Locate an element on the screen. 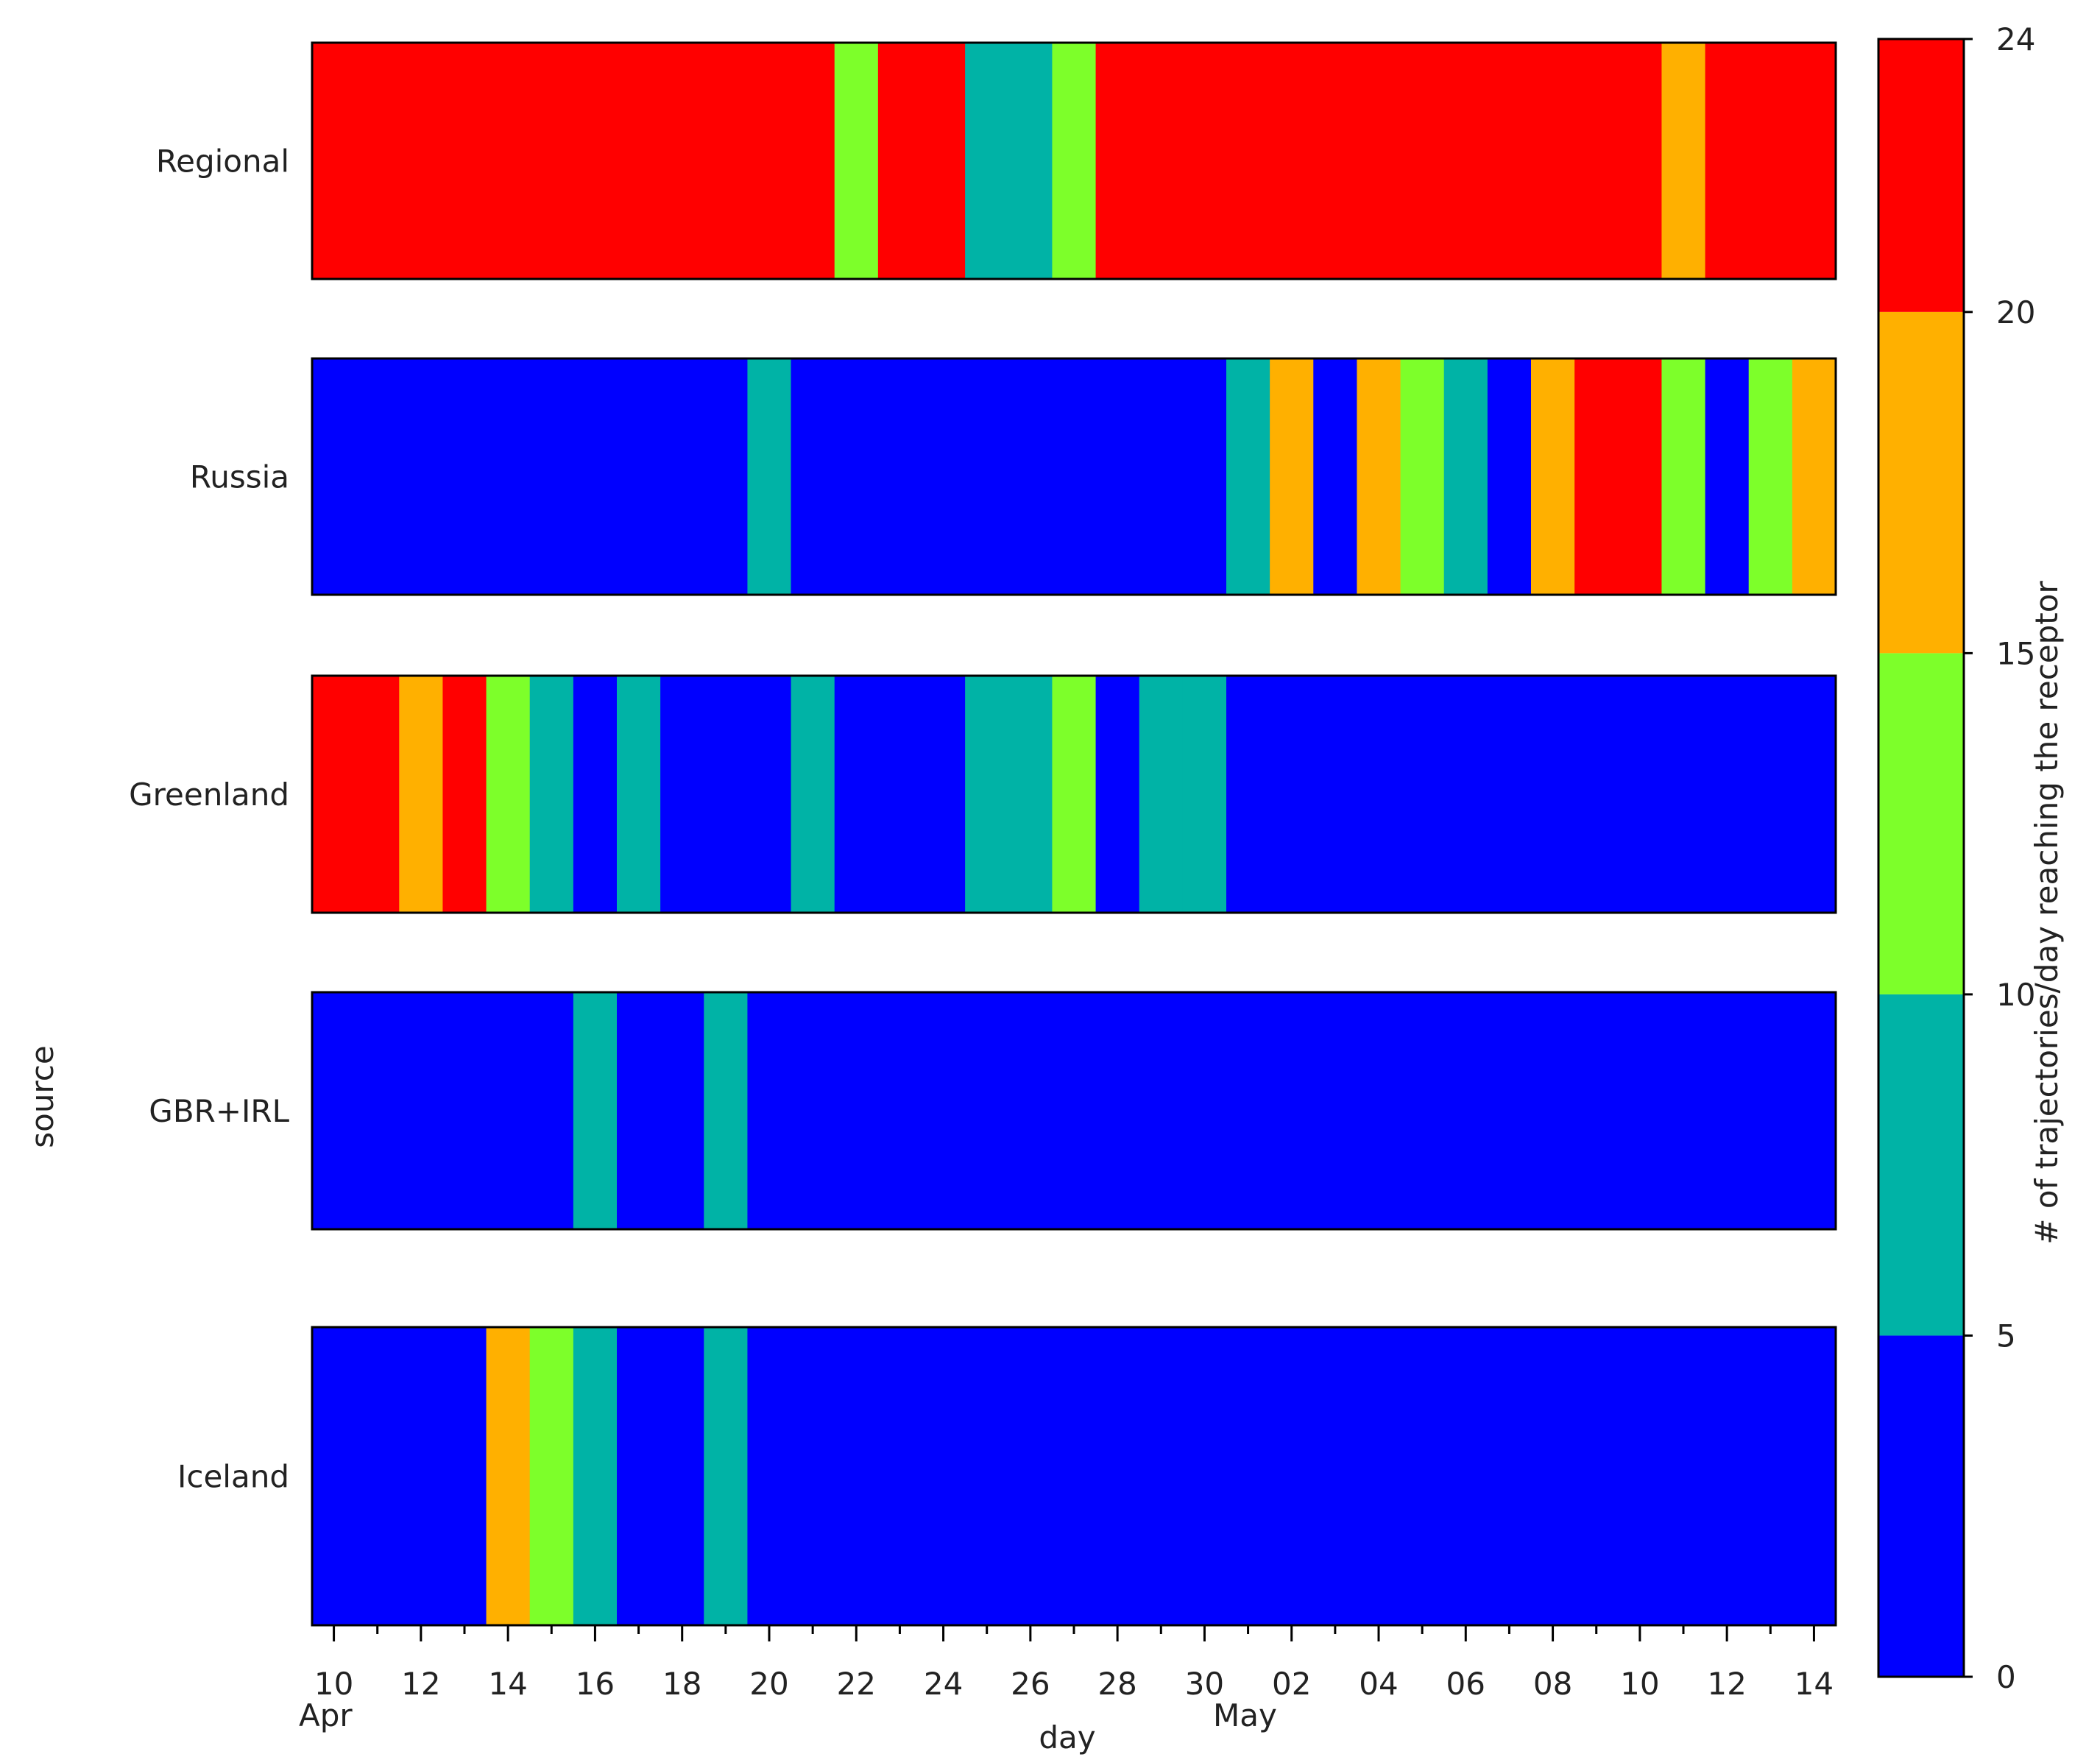 The width and height of the screenshot is (2100, 1757). x-tick-label: 26 is located at coordinates (1030, 1684).